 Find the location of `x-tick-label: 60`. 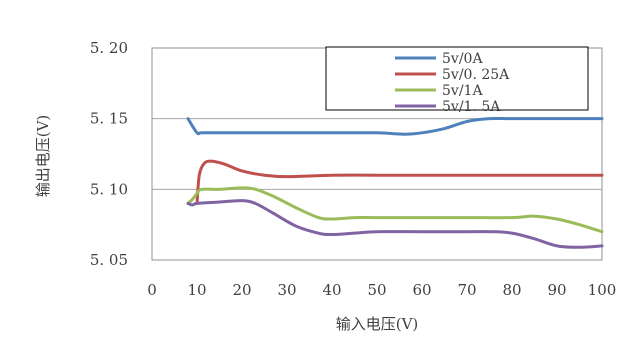

x-tick-label: 60 is located at coordinates (421, 290).